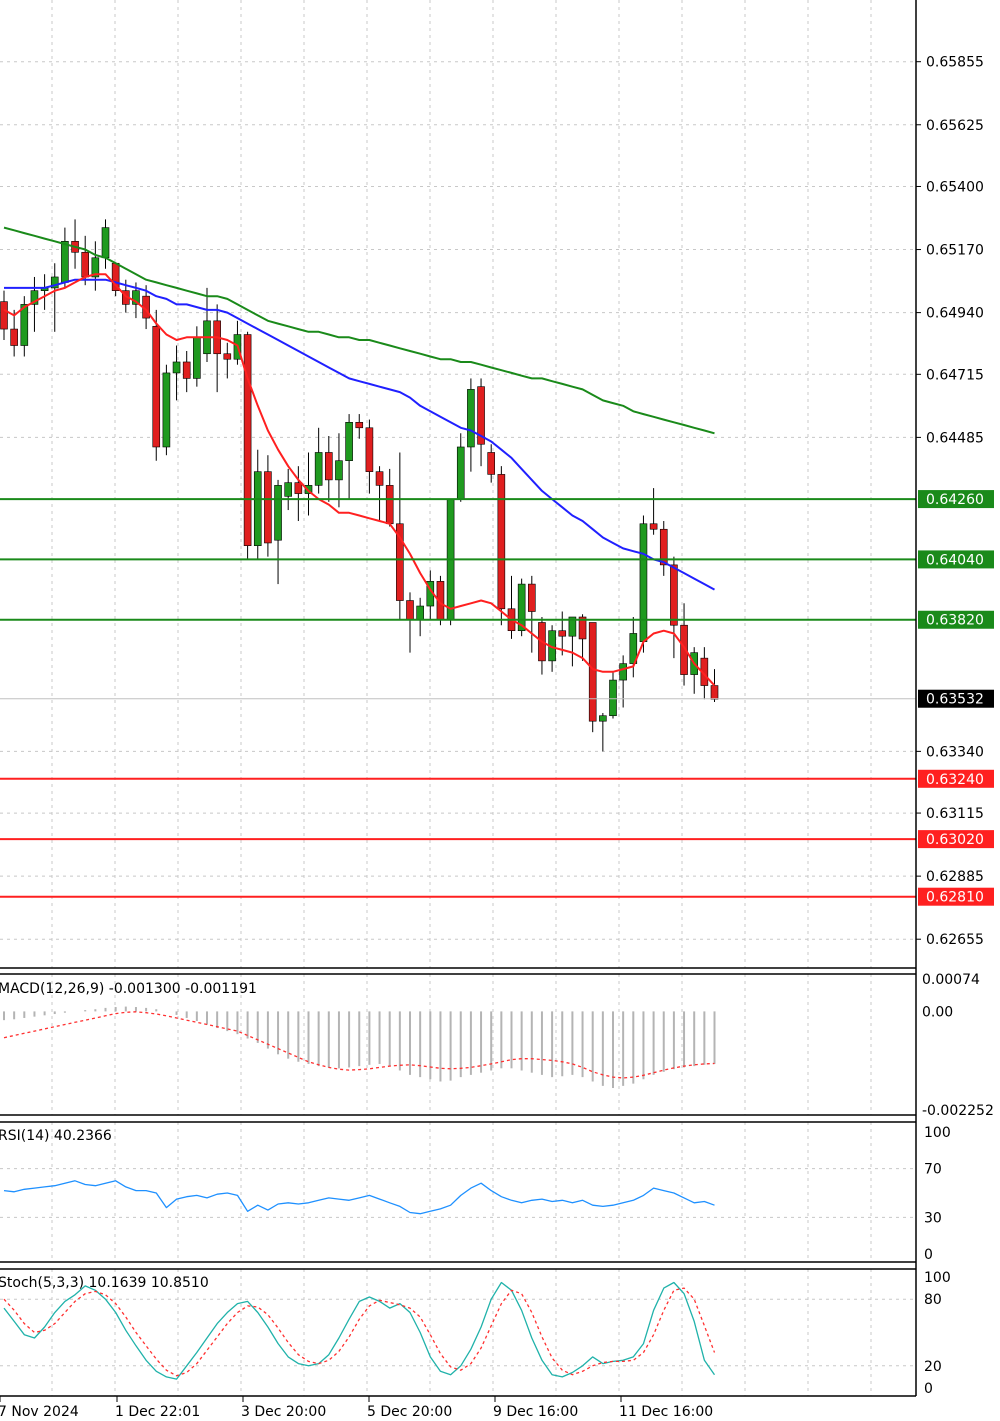 The height and width of the screenshot is (1421, 1000). What do you see at coordinates (955, 752) in the screenshot?
I see `y-tick-label: 0.63340` at bounding box center [955, 752].